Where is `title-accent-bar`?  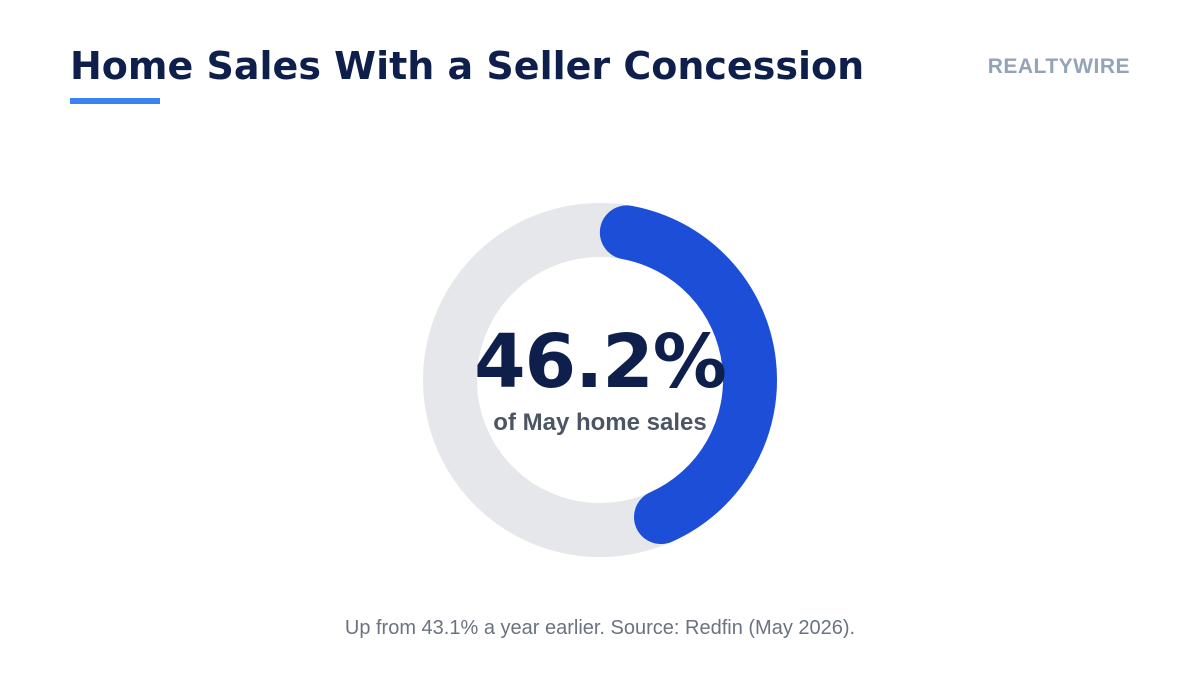 title-accent-bar is located at coordinates (115, 101).